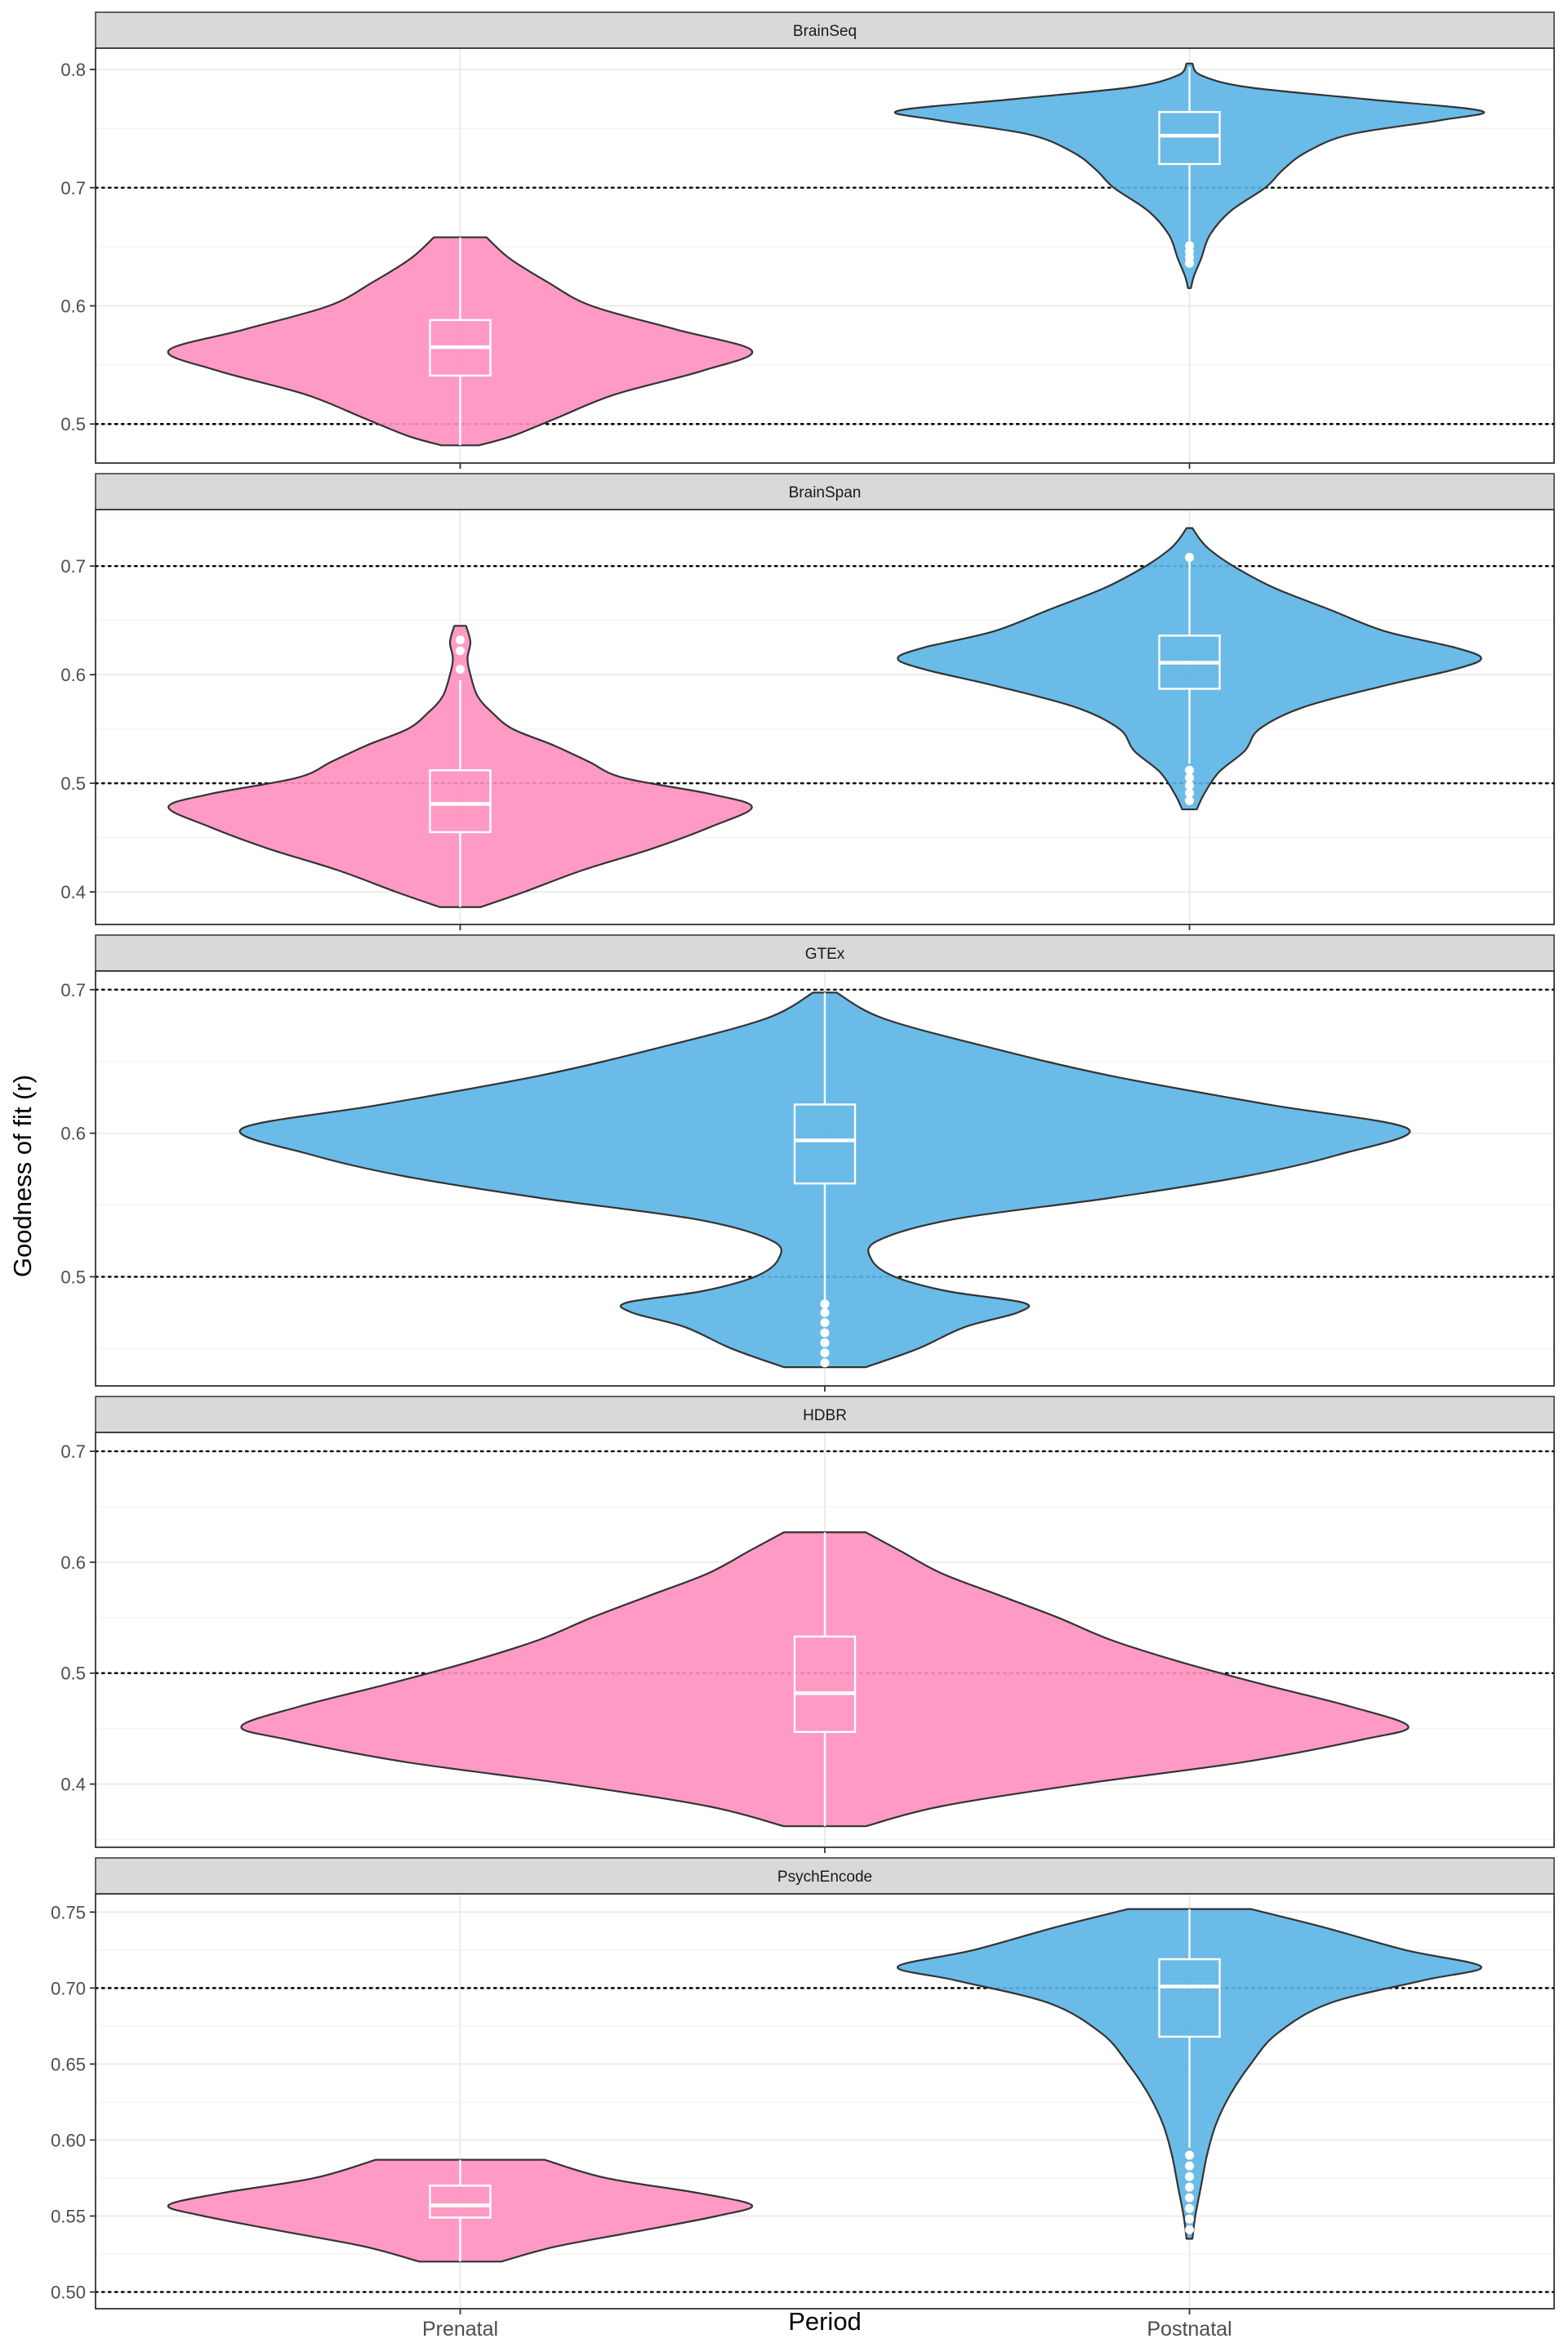 The width and height of the screenshot is (1568, 2352). I want to click on facet-strip-label: PsychEncode, so click(824, 1878).